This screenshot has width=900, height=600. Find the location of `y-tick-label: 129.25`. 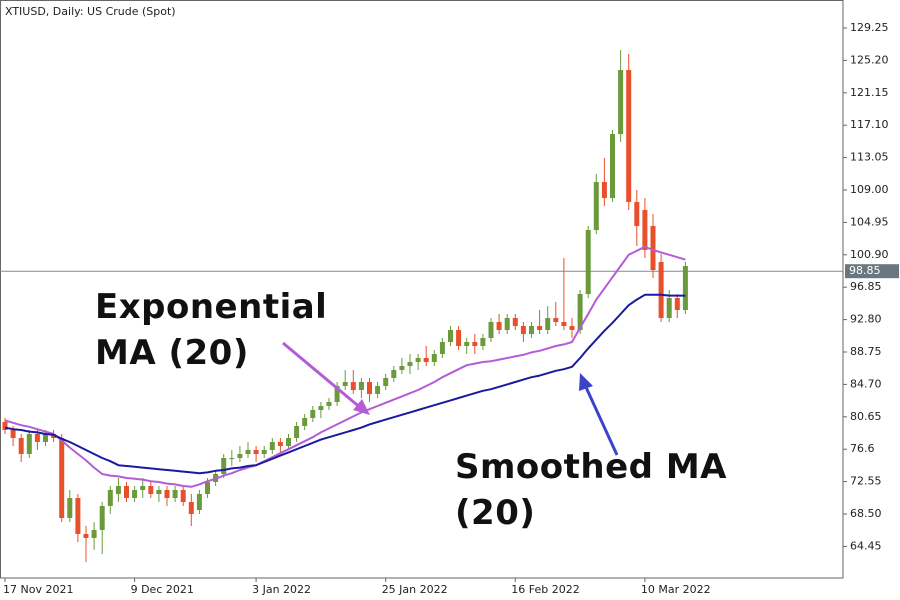

y-tick-label: 129.25 is located at coordinates (869, 27).